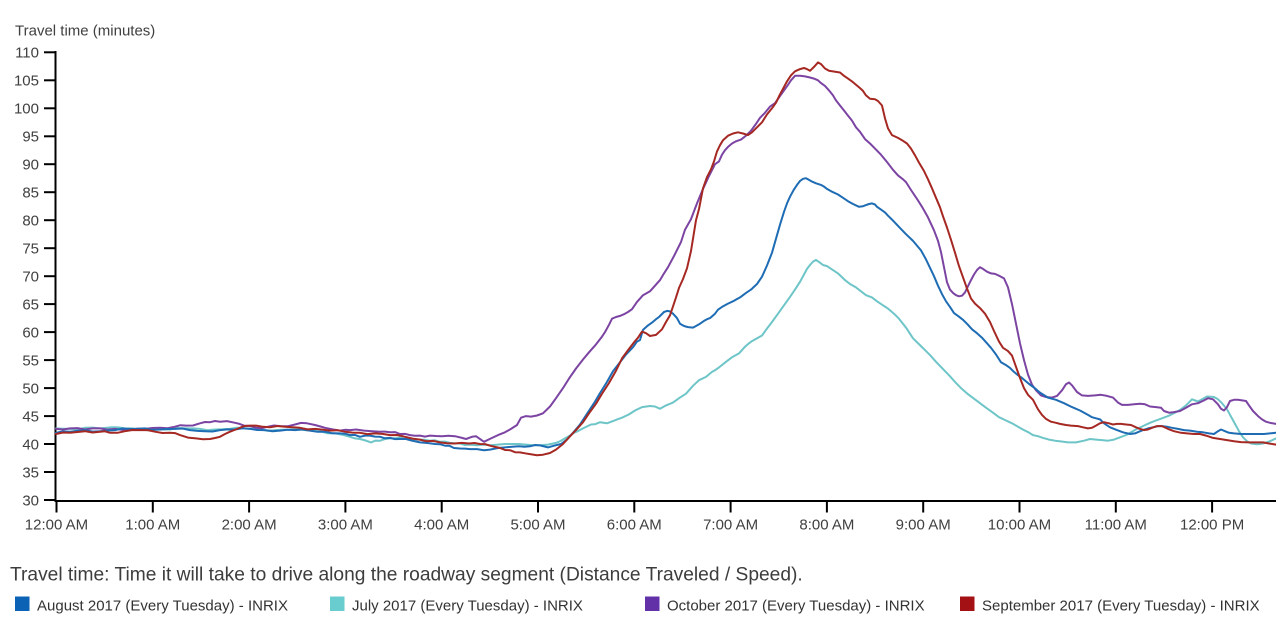  Describe the element at coordinates (537, 525) in the screenshot. I see `svg-text: 5:00 AM` at that location.